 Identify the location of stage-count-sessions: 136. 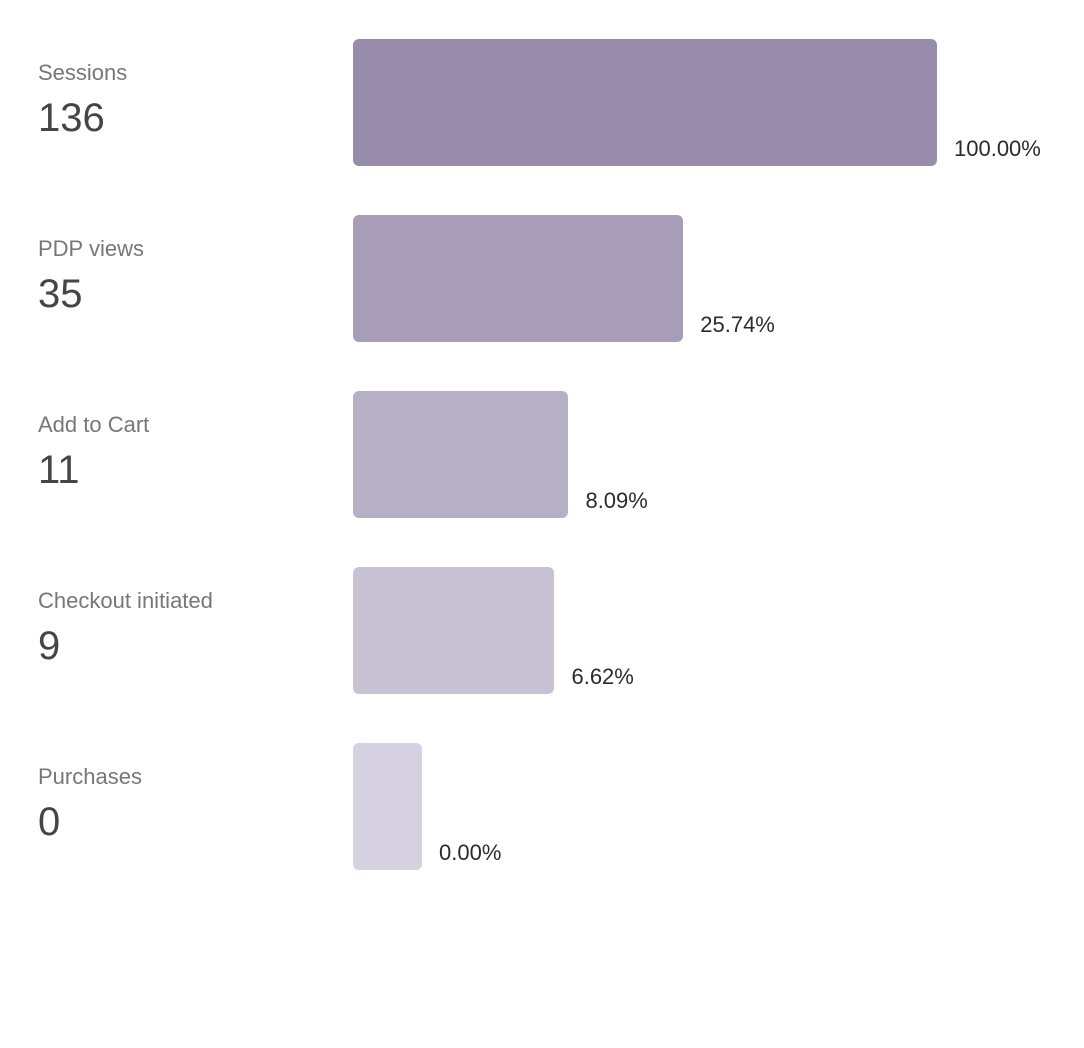
(71, 118).